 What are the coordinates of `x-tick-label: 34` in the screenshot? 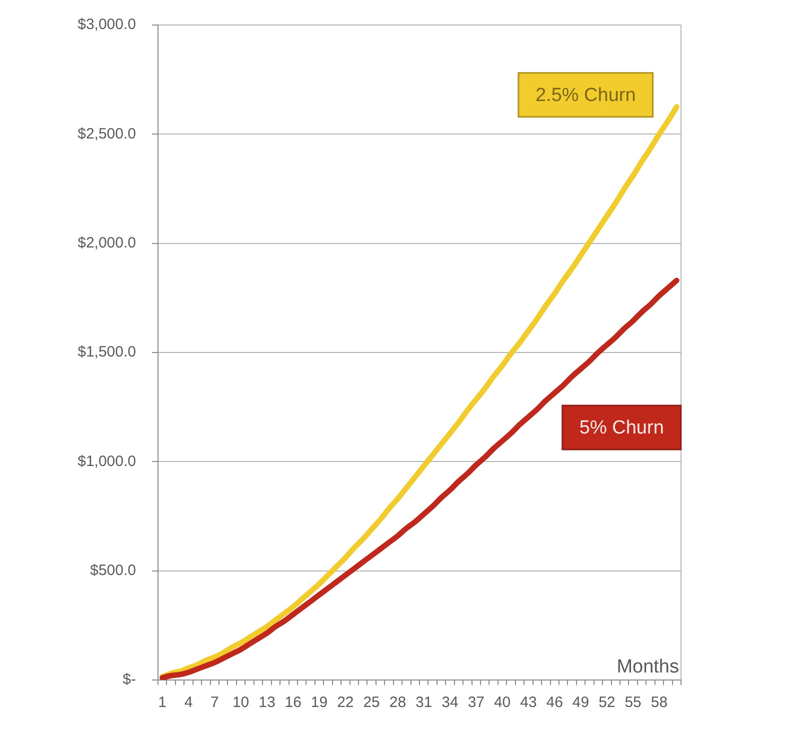 It's located at (450, 703).